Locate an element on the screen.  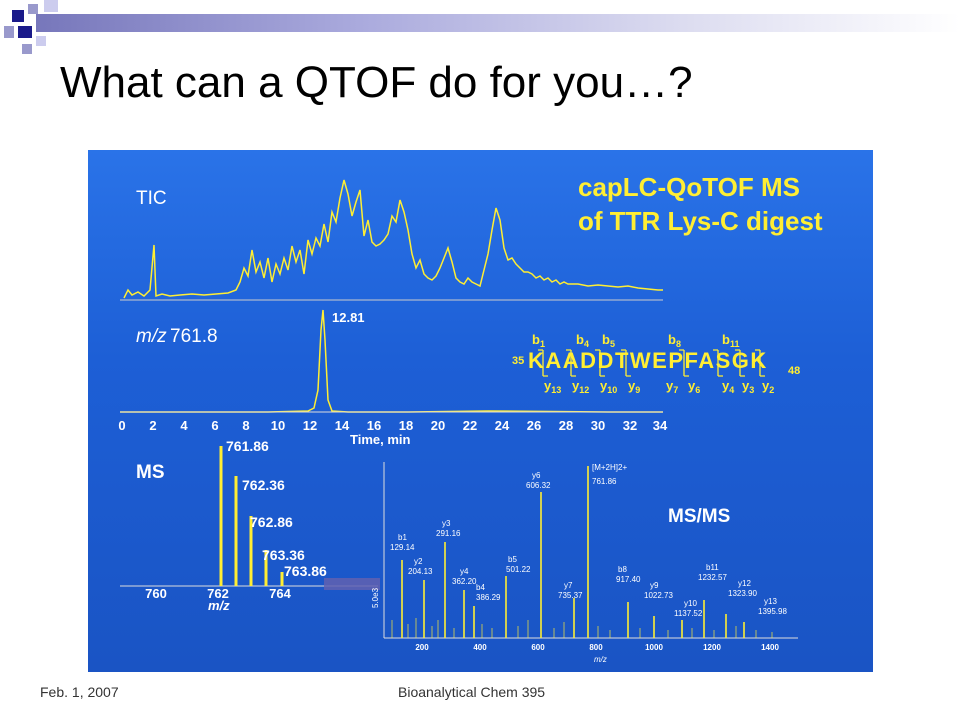
b-ion-label: b1 is located at coordinates (538, 340).